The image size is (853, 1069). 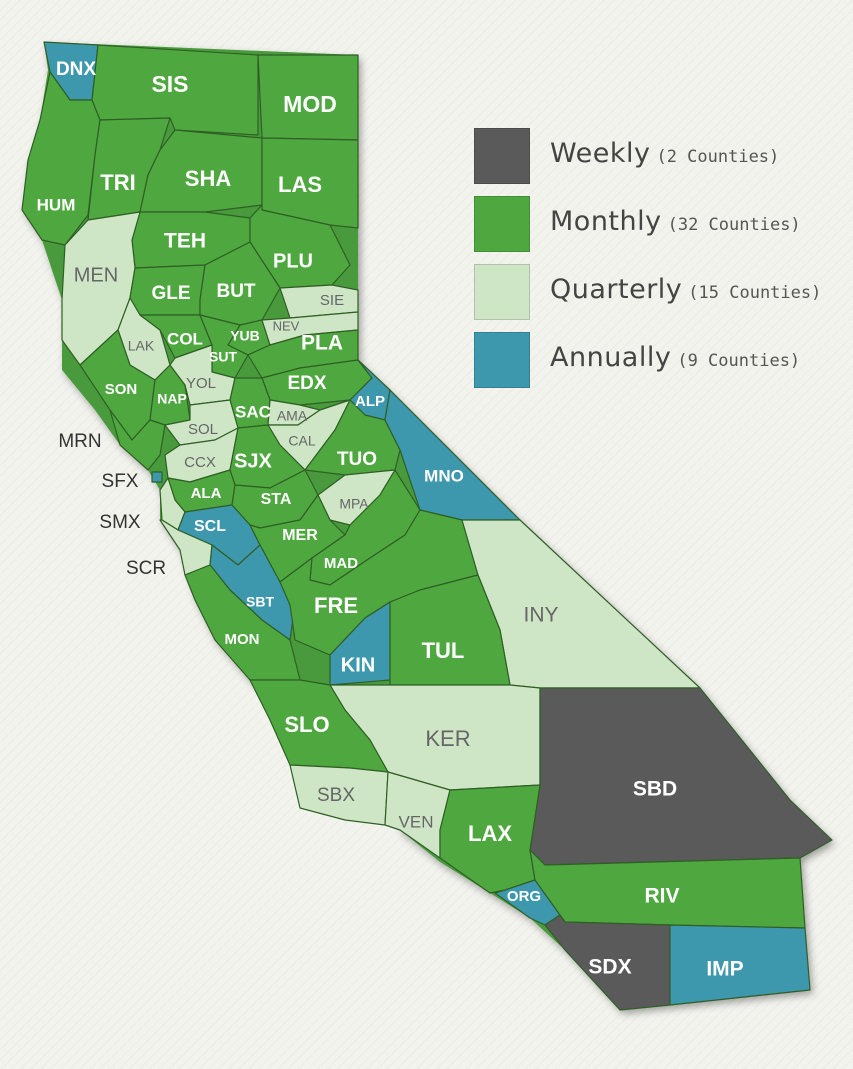 I want to click on legend-swatch-monthly, so click(x=502, y=224).